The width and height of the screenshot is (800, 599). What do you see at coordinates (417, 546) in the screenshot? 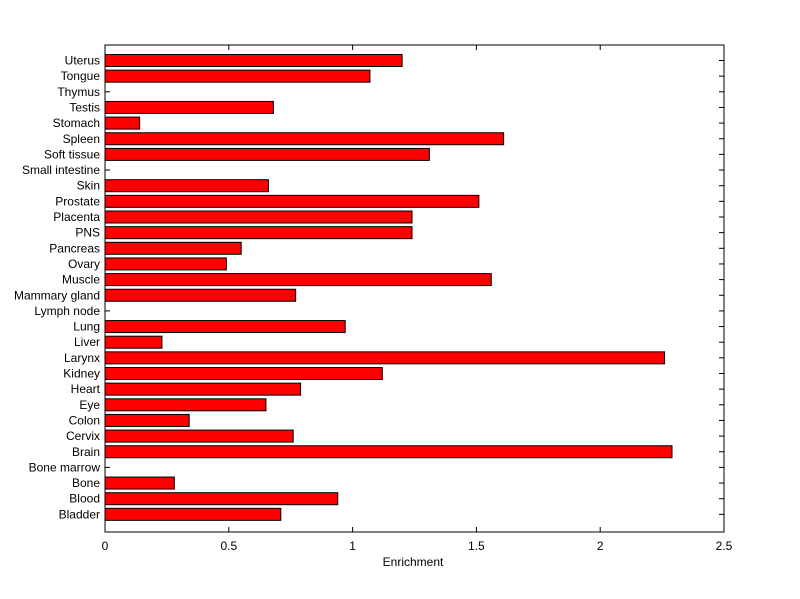
I see `x-tick-labels: 0 0.5 1 1.5 2 2.5` at bounding box center [417, 546].